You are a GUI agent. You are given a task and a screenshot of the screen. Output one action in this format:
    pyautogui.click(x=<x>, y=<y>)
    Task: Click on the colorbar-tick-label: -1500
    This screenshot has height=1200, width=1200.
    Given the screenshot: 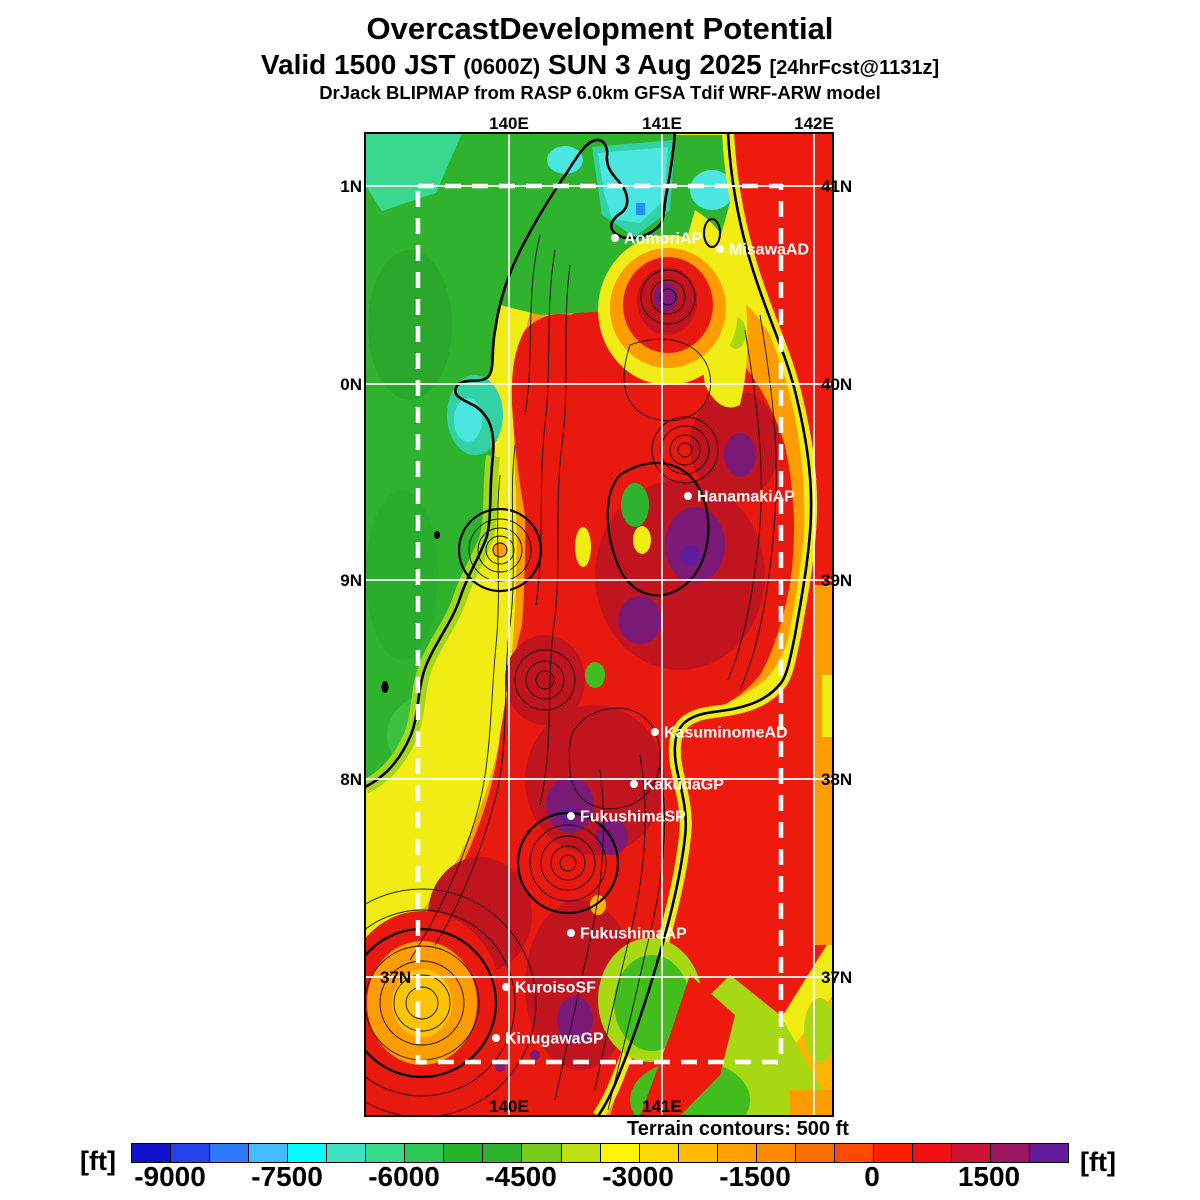 What is the action you would take?
    pyautogui.click(x=755, y=1176)
    